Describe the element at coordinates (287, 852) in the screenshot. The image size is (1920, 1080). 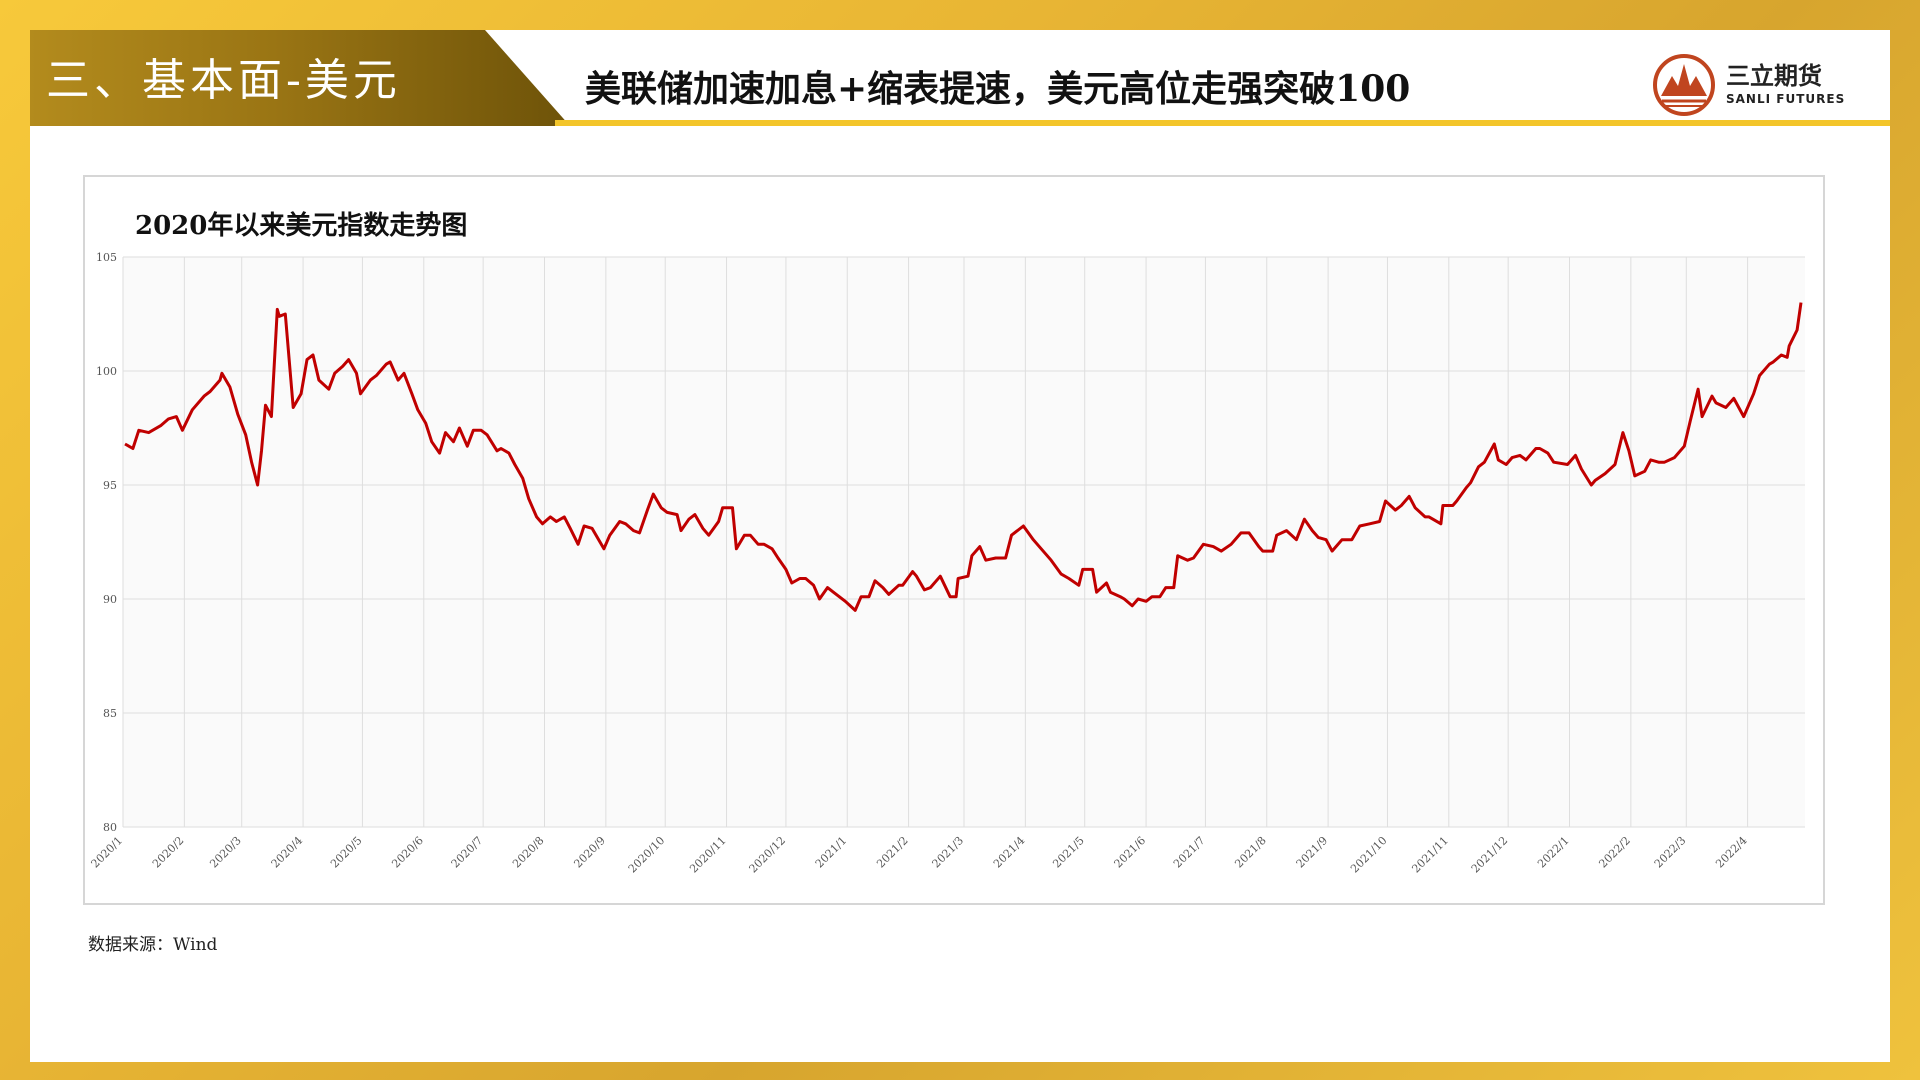
I see `x-tick-label: 2020/4` at that location.